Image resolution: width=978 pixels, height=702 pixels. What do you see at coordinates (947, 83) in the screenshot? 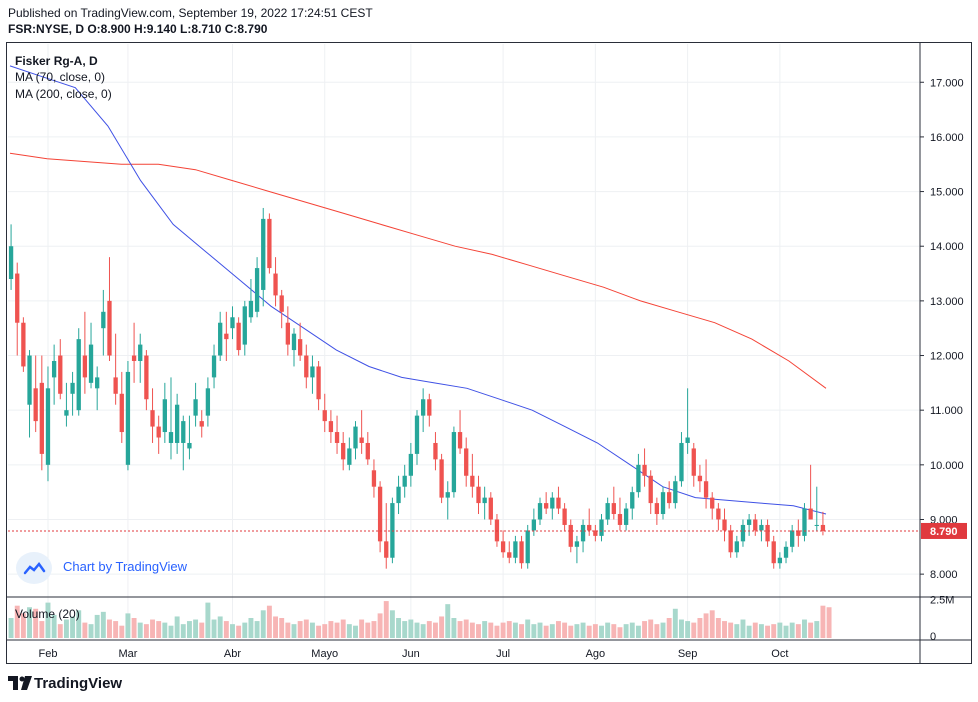
I see `y-tick-label: 17.000` at bounding box center [947, 83].